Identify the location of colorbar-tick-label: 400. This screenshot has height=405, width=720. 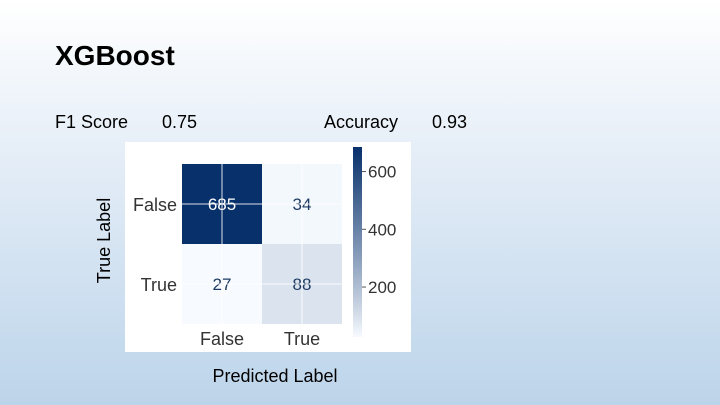
(382, 229).